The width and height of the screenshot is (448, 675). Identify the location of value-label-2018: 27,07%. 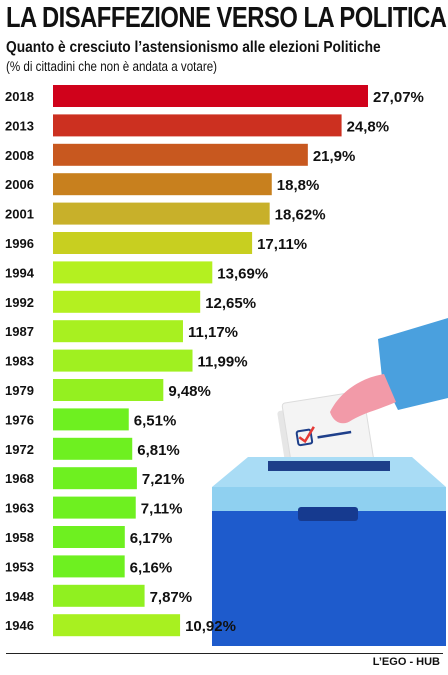
(398, 97).